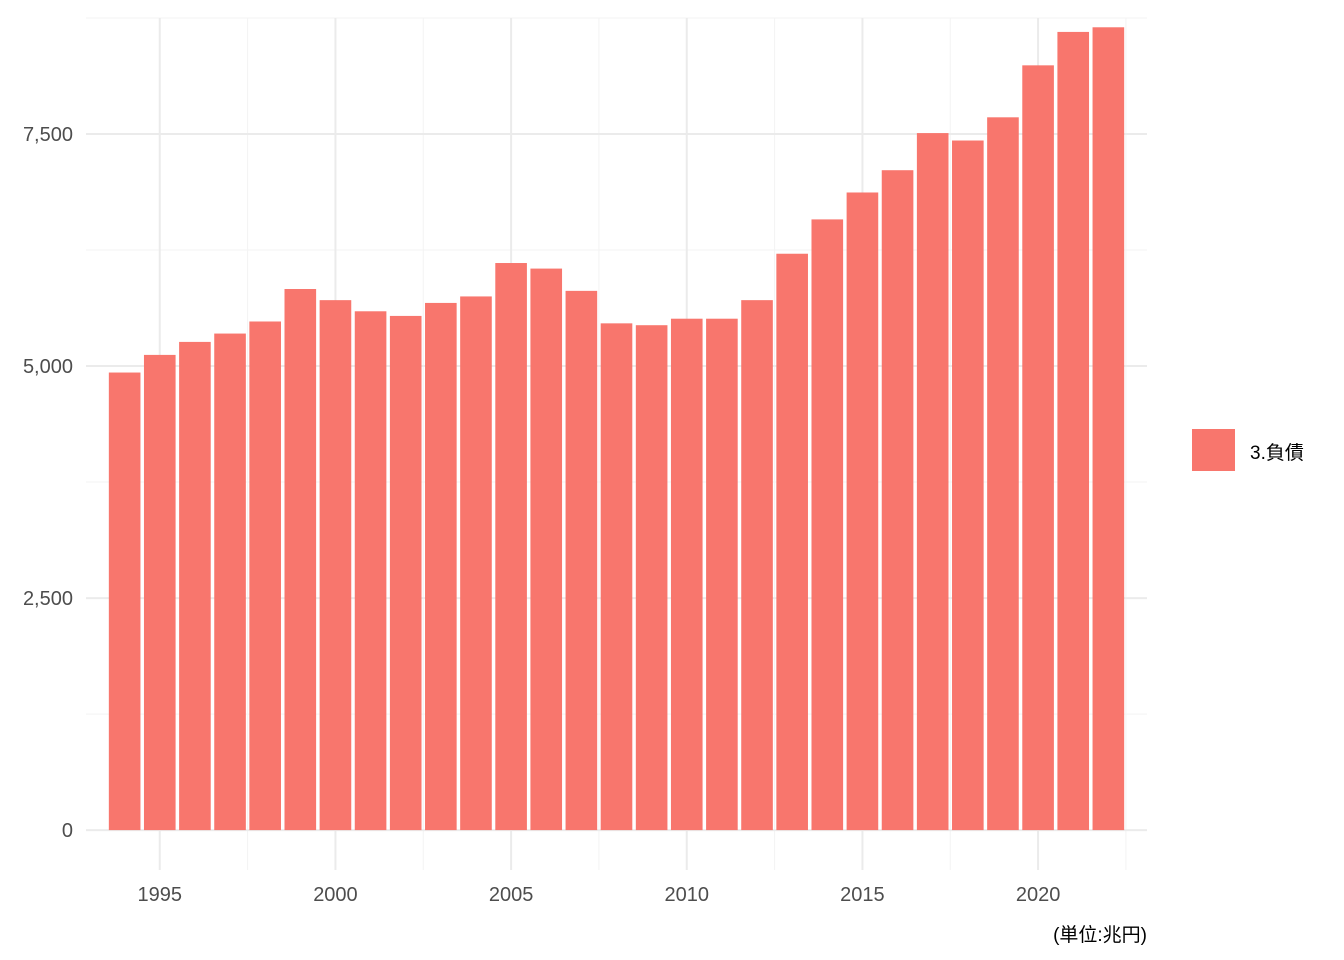 Image resolution: width=1344 pixels, height=960 pixels. Describe the element at coordinates (300, 560) in the screenshot. I see `bar-1999` at that location.